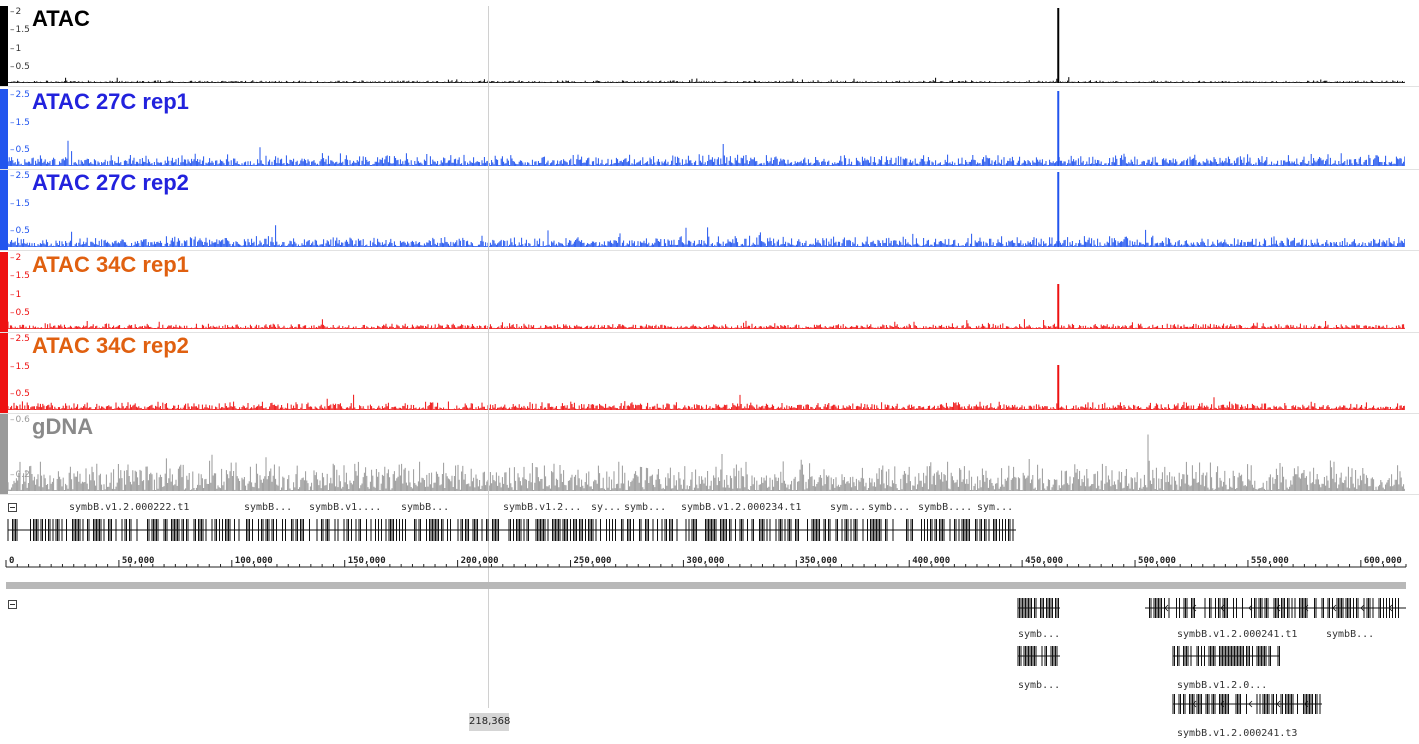 The height and width of the screenshot is (744, 1419). I want to click on track-gdna: 0.6 0.2 gDNA, so click(709, 454).